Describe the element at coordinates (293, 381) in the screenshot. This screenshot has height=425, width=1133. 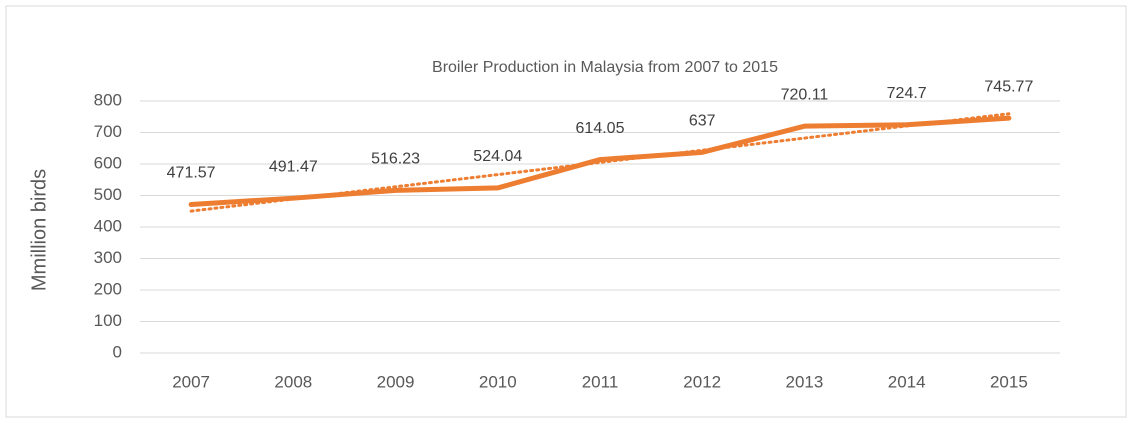
I see `x-tick-label: 2008` at that location.